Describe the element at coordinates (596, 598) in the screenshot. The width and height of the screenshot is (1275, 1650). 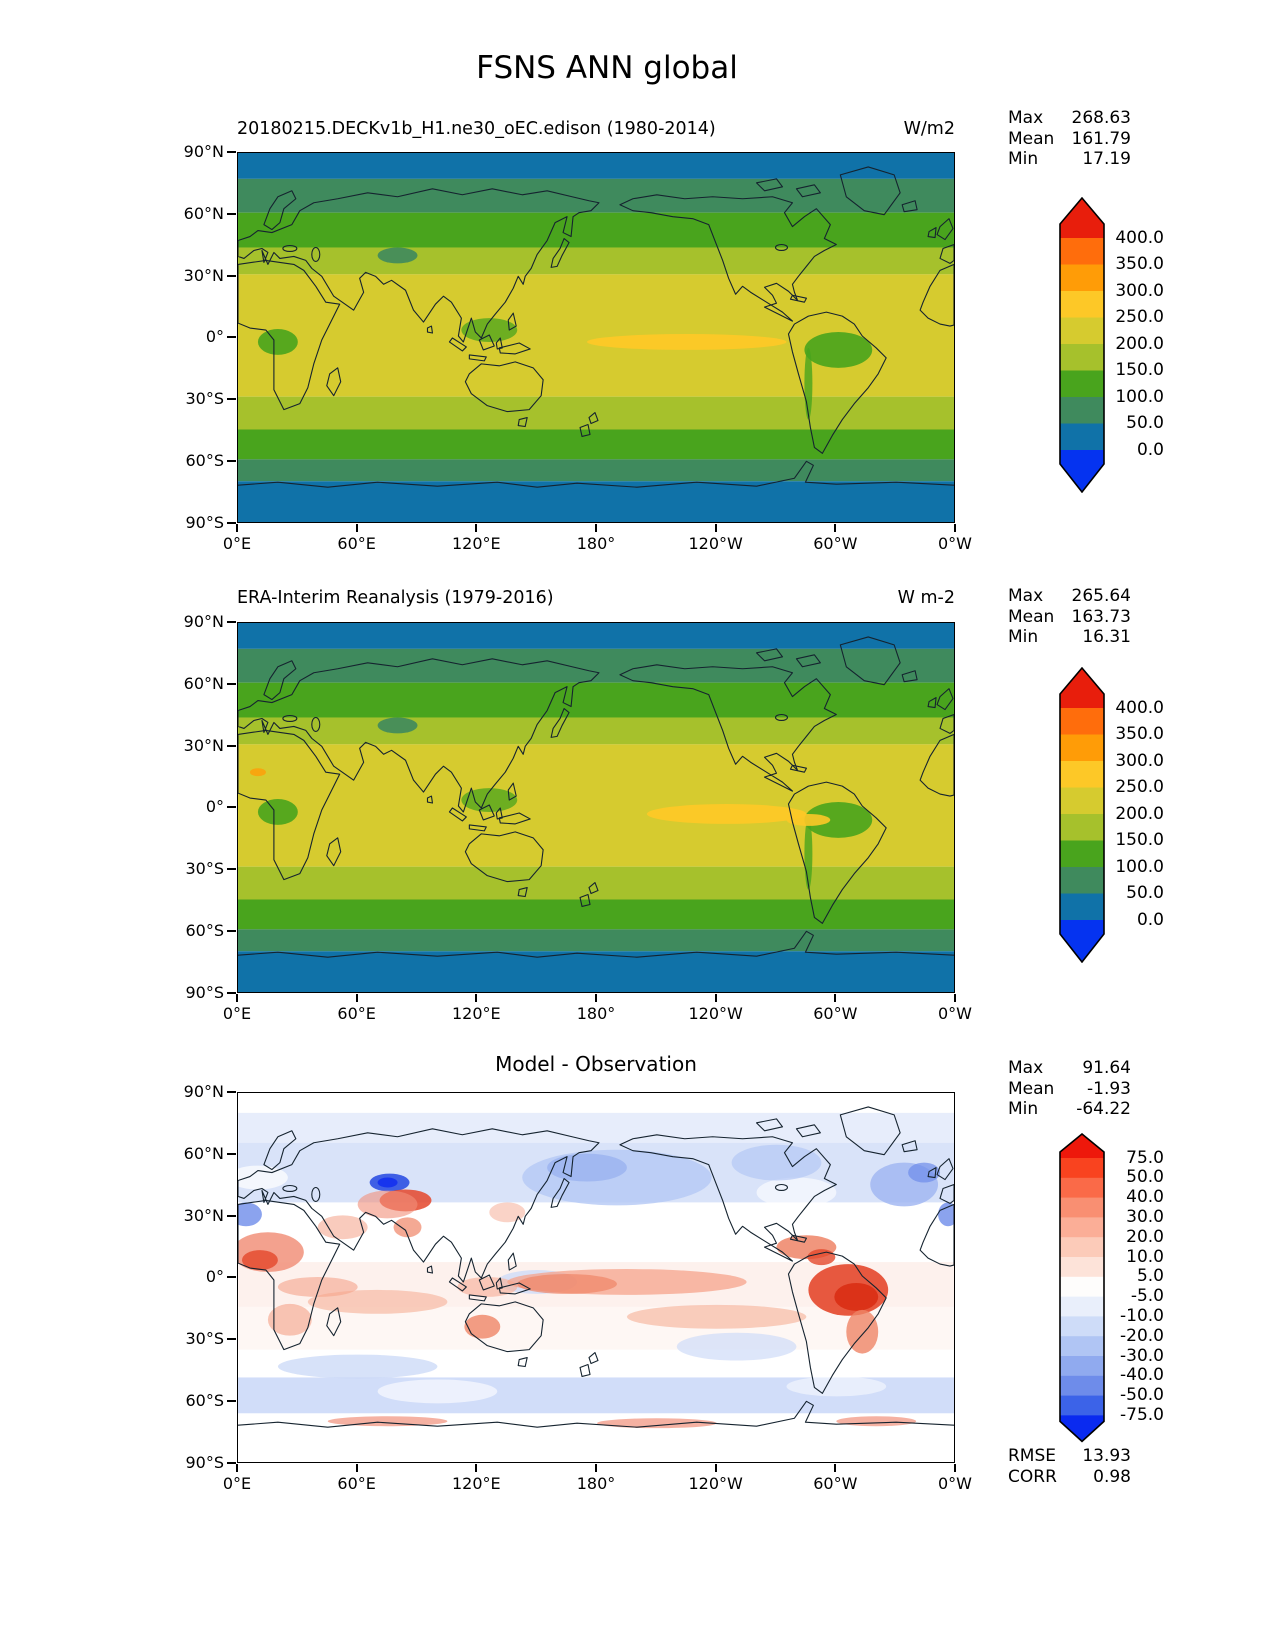
I see `panel2-subtitle-row: ERA-Interim Reanalysis (1979-2016) W m-2` at that location.